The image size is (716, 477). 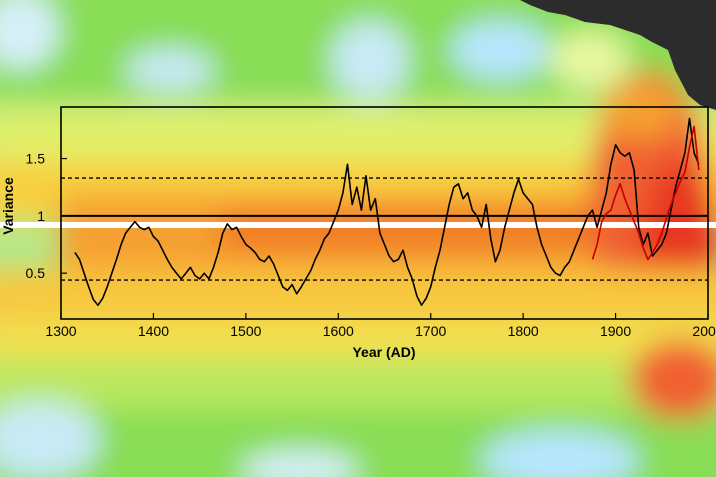 I want to click on land-mass, so click(x=618, y=55).